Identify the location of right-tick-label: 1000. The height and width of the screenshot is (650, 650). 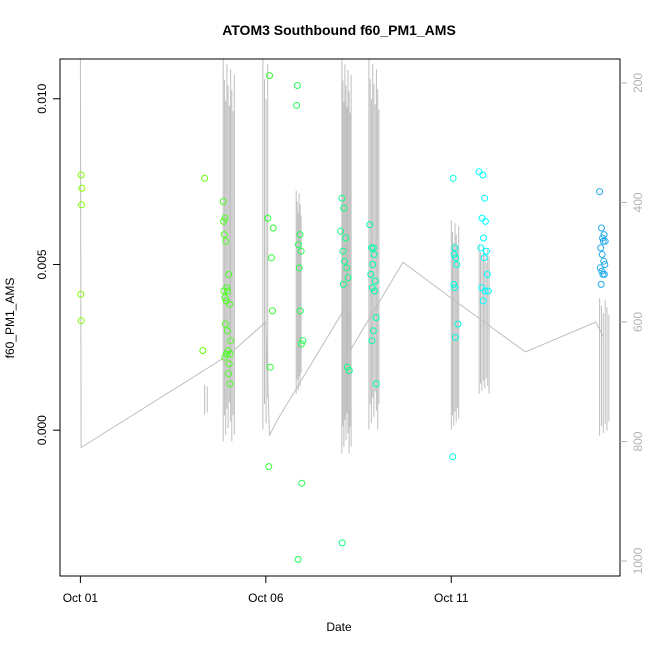
(638, 560).